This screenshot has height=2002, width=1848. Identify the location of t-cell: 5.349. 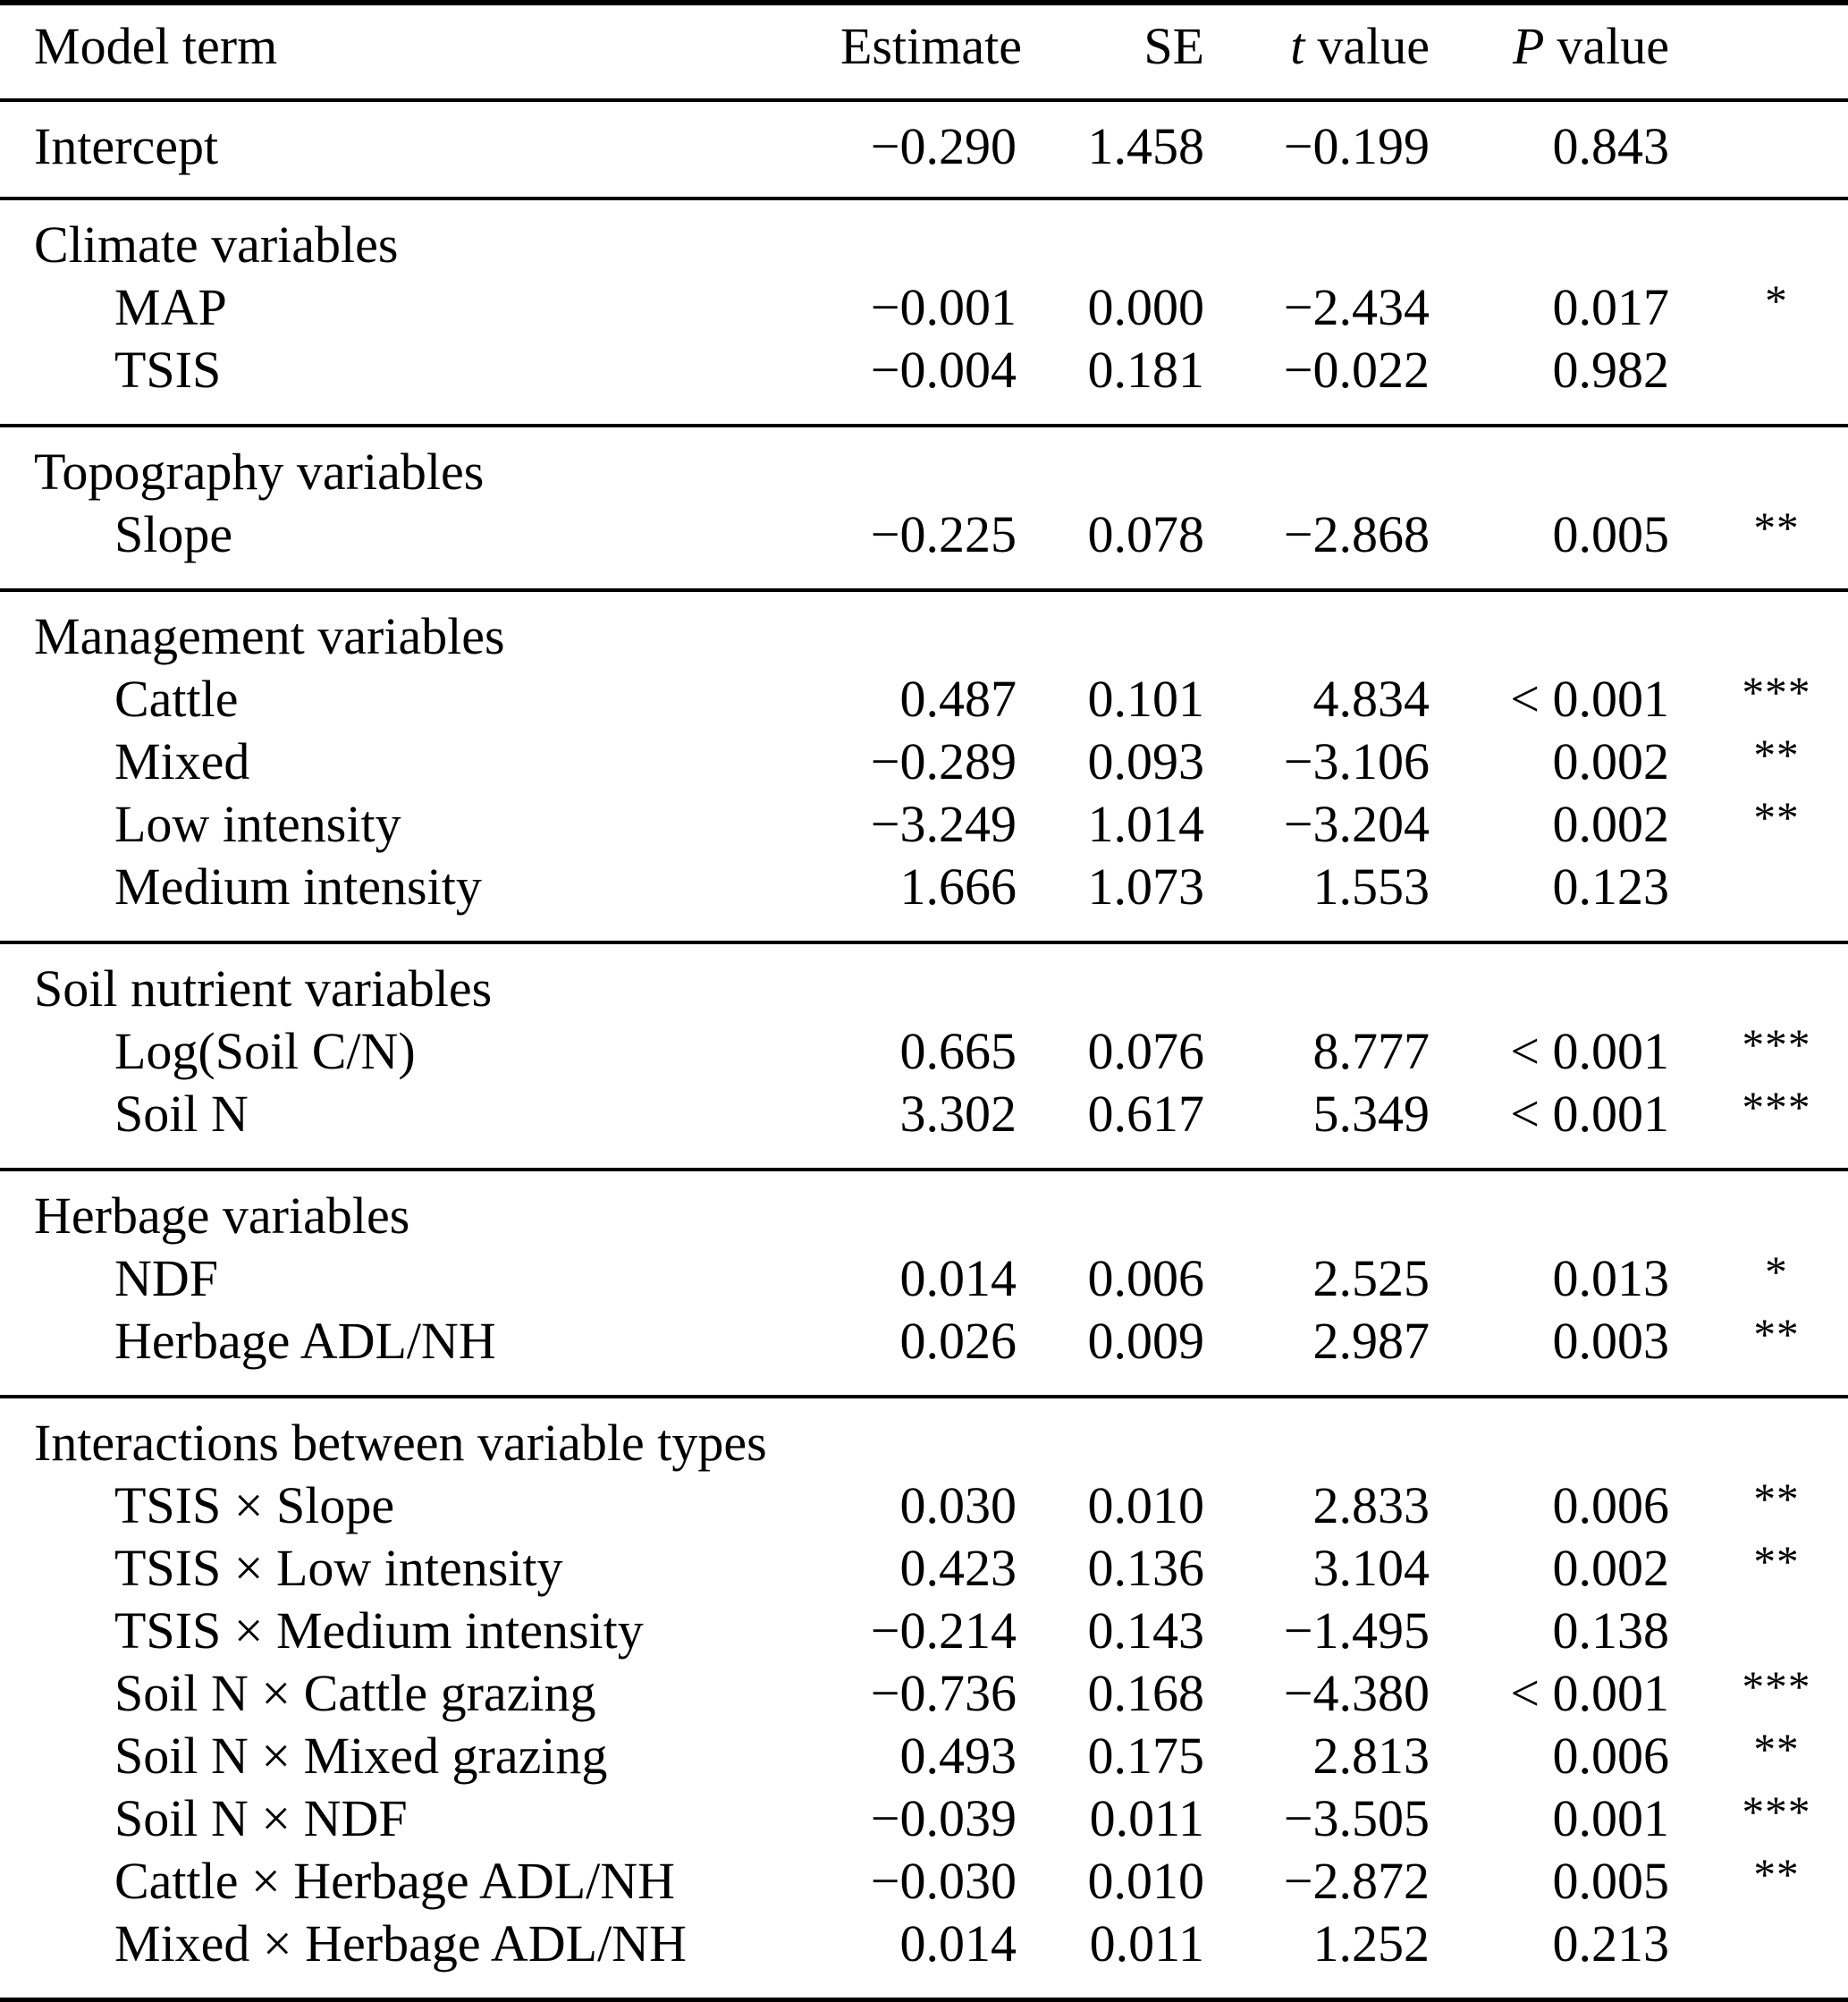
(1371, 1114).